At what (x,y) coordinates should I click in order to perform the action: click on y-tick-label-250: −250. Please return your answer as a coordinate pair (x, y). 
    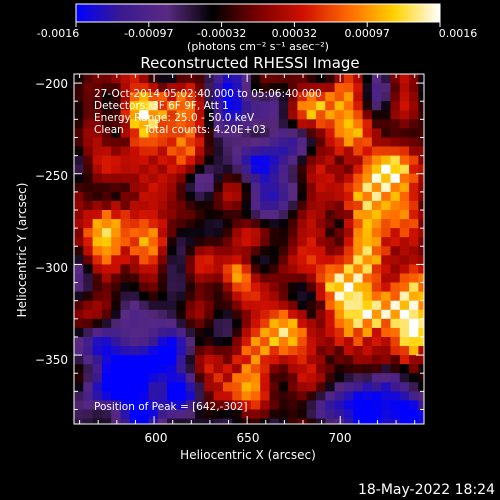
    Looking at the image, I should click on (51, 176).